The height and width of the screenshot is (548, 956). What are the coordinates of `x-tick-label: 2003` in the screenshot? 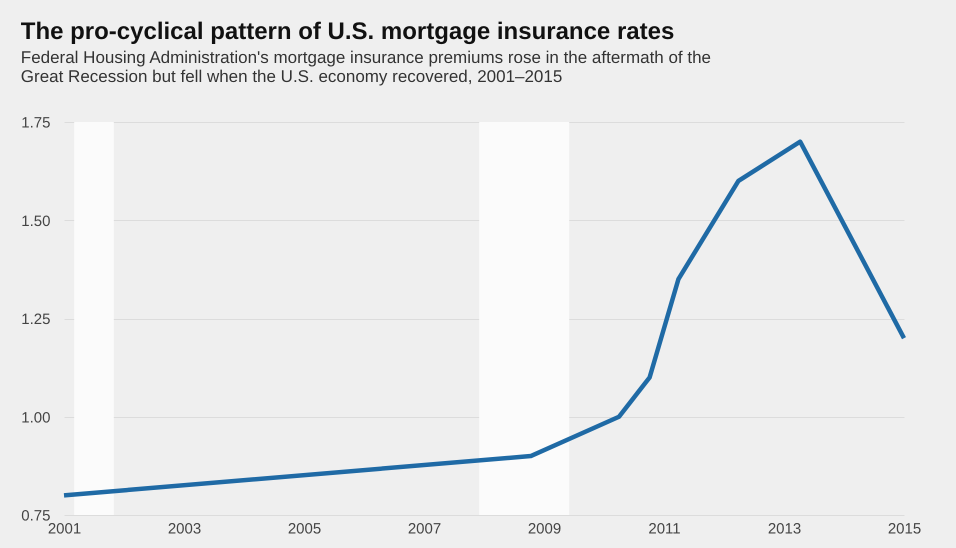 It's located at (185, 529).